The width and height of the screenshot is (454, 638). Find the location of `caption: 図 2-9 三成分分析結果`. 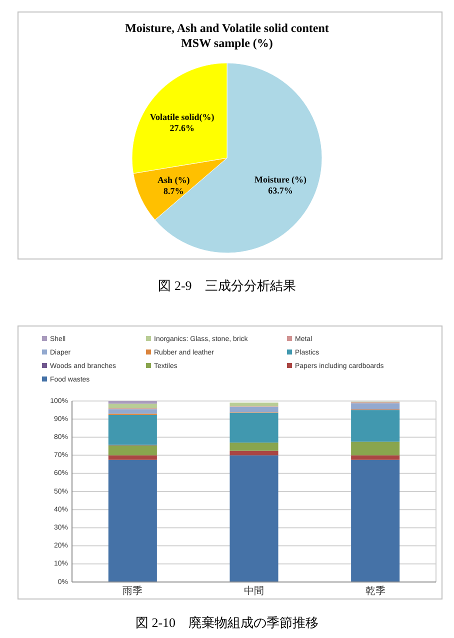

caption: 図 2-9 三成分分析結果 is located at coordinates (227, 285).